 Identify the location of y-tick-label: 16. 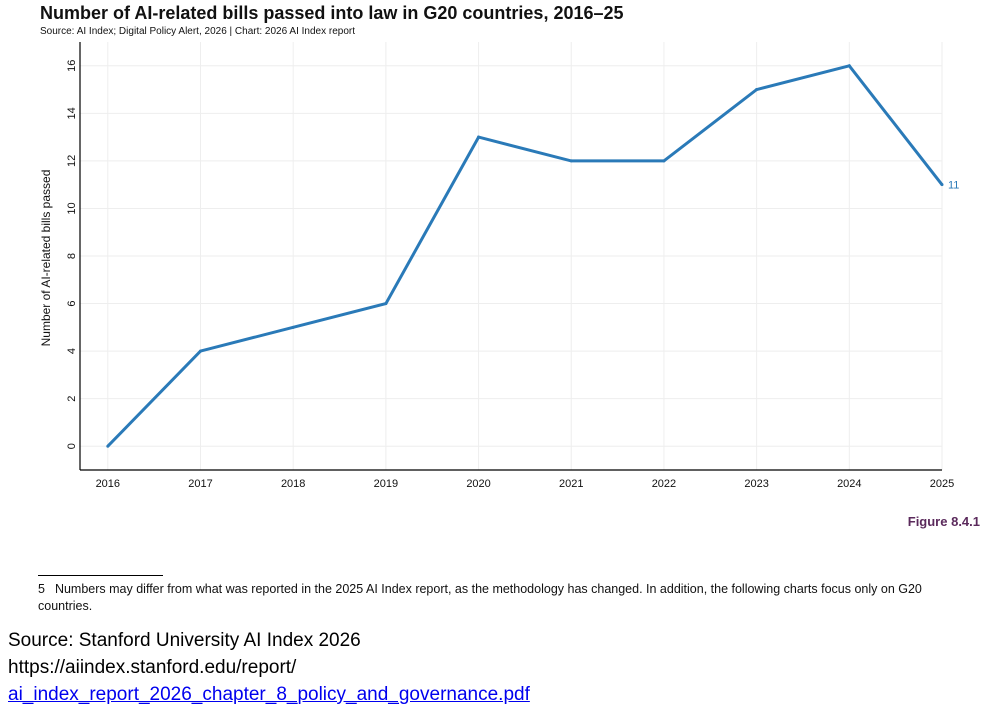
(72, 66).